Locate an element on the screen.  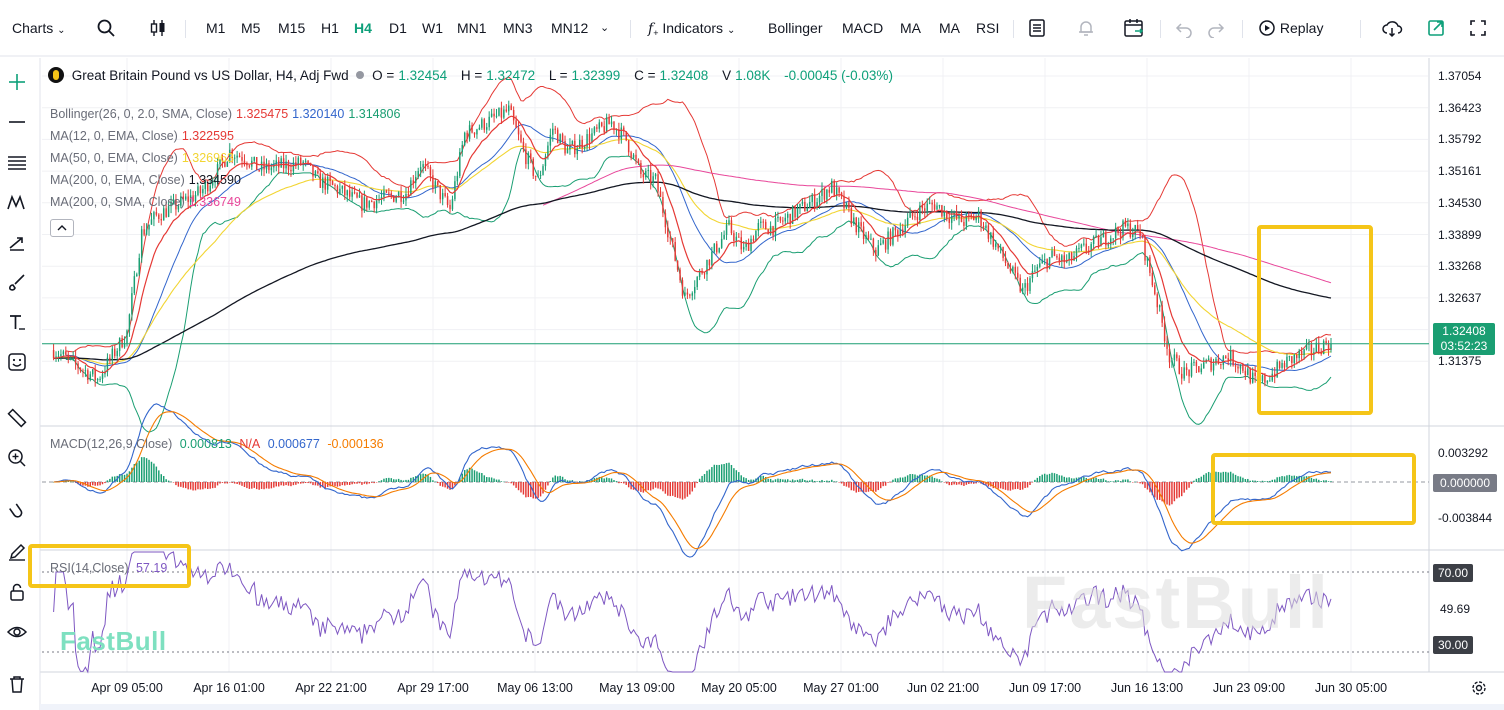
timeframe-m1: M1 is located at coordinates (216, 28).